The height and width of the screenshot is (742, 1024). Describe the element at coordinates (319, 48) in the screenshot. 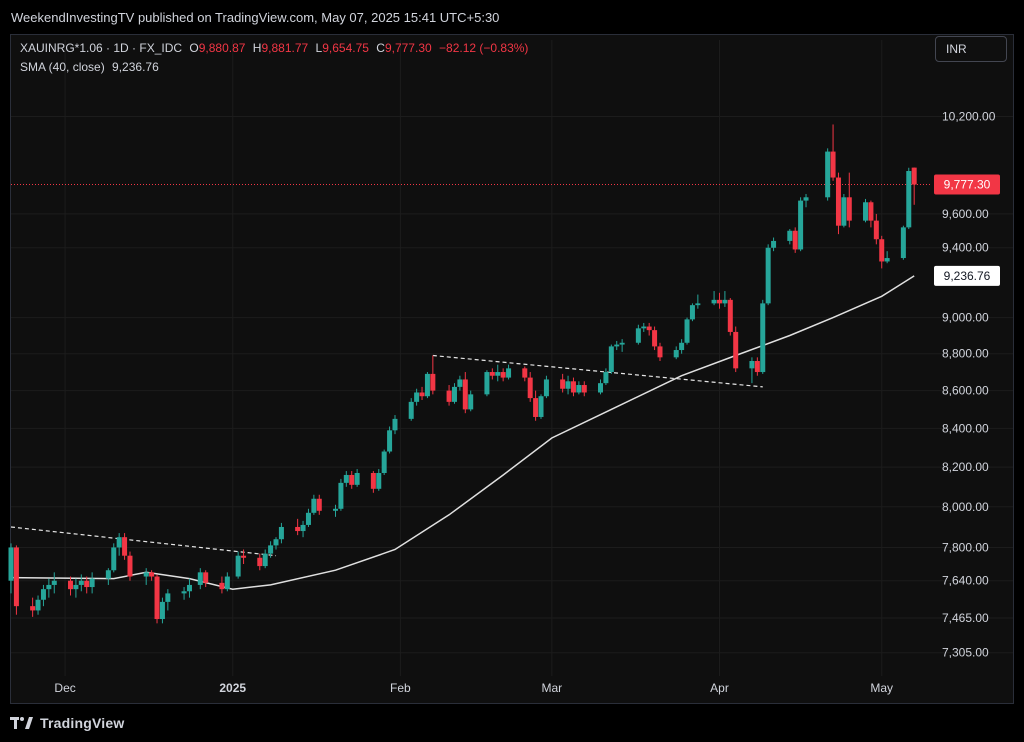

I see `low-label: L` at that location.